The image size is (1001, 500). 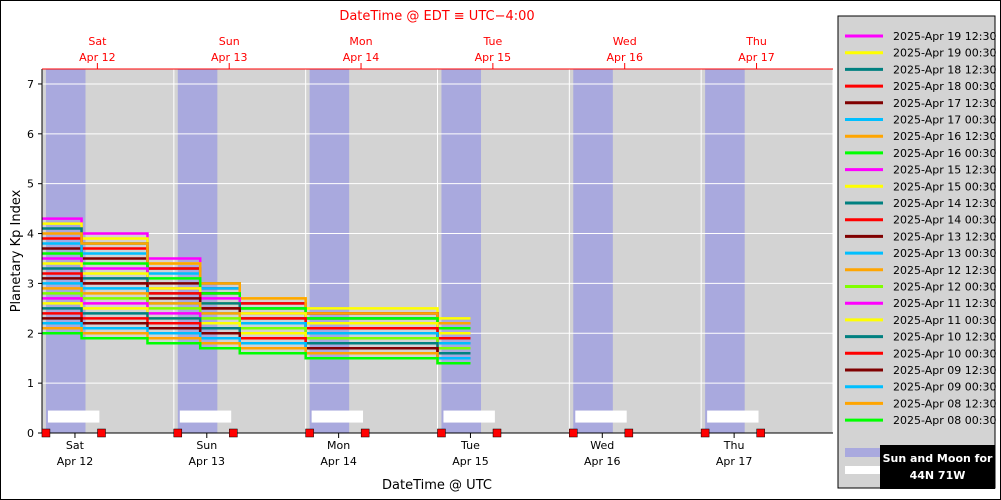 I want to click on legend-moon-swatch, so click(x=864, y=470).